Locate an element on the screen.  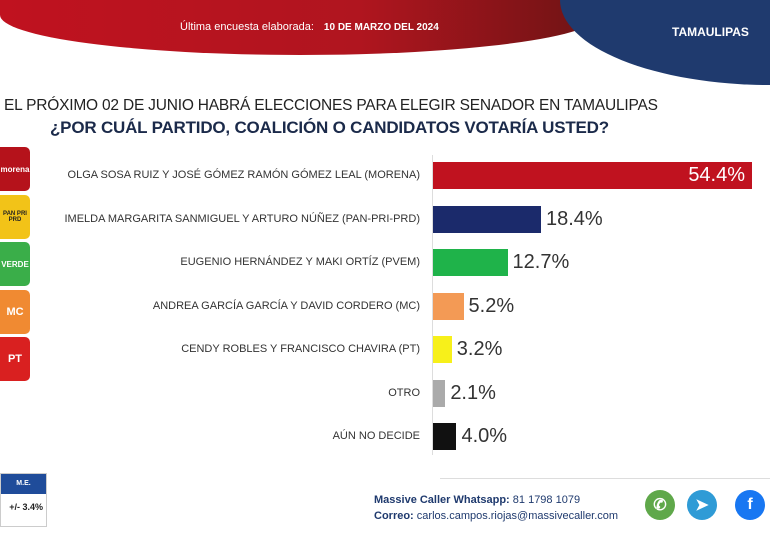
axis-line is located at coordinates (432, 305).